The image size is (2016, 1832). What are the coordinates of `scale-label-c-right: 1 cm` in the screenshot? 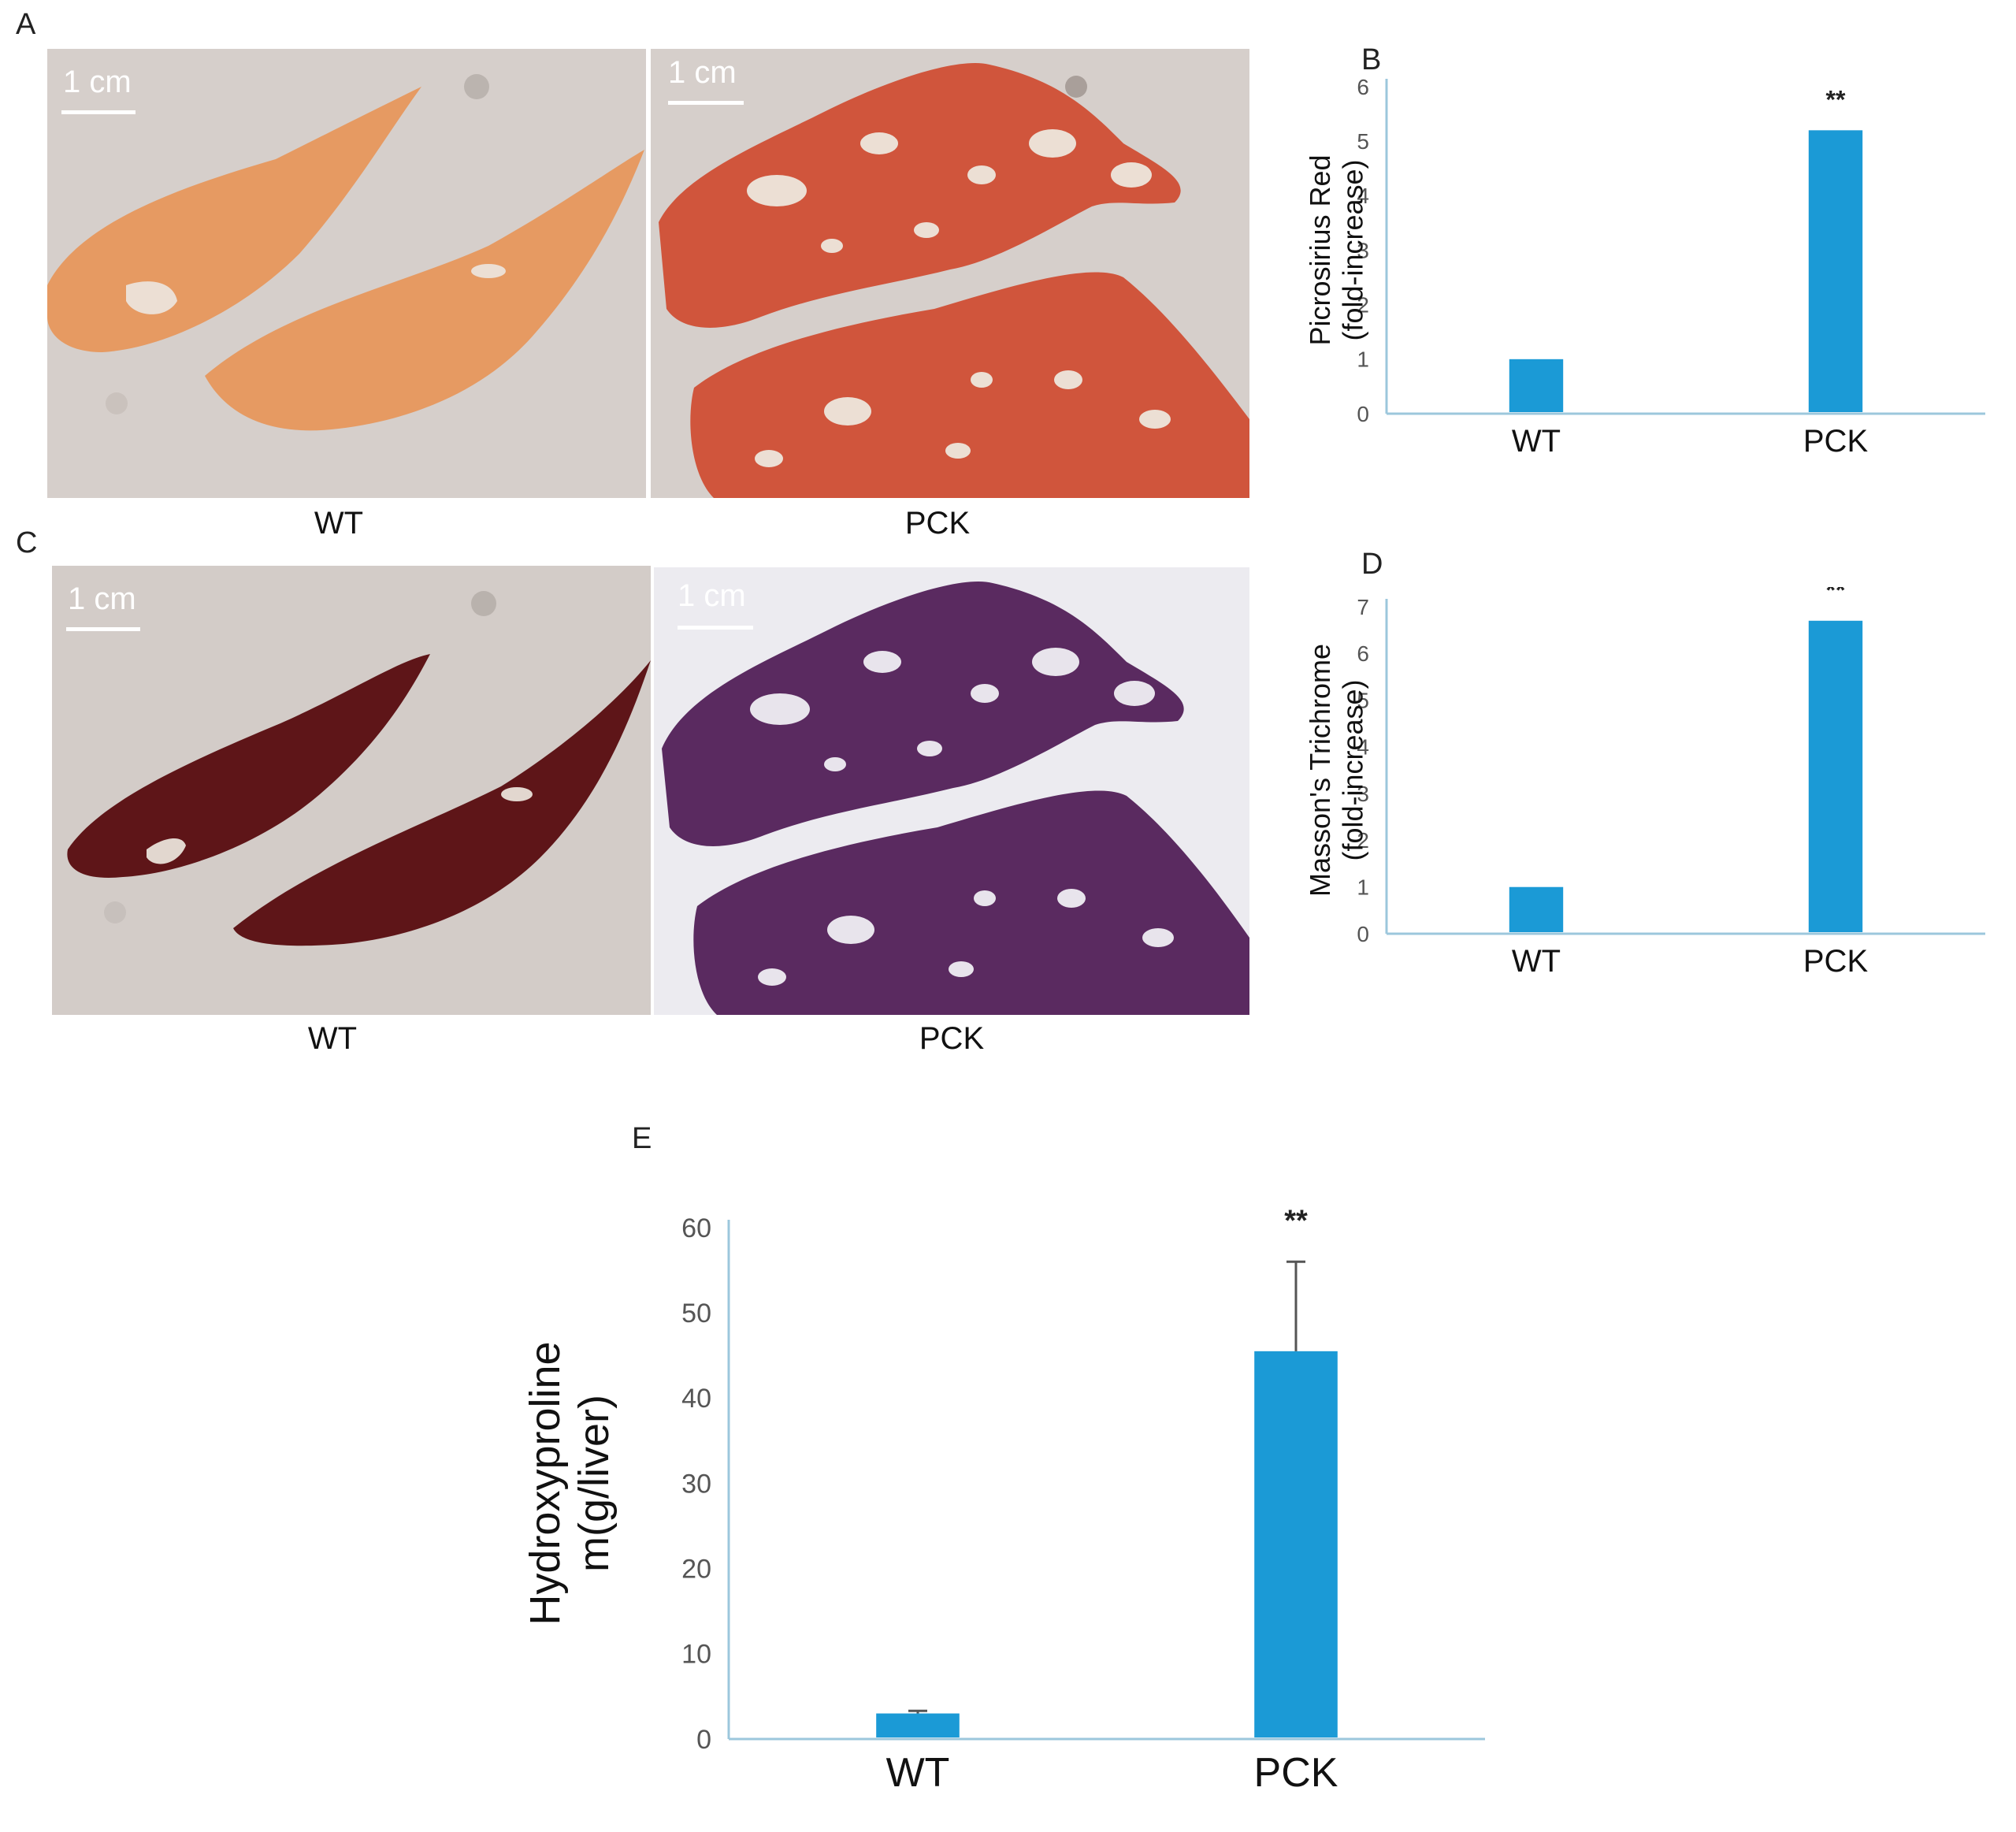 It's located at (712, 595).